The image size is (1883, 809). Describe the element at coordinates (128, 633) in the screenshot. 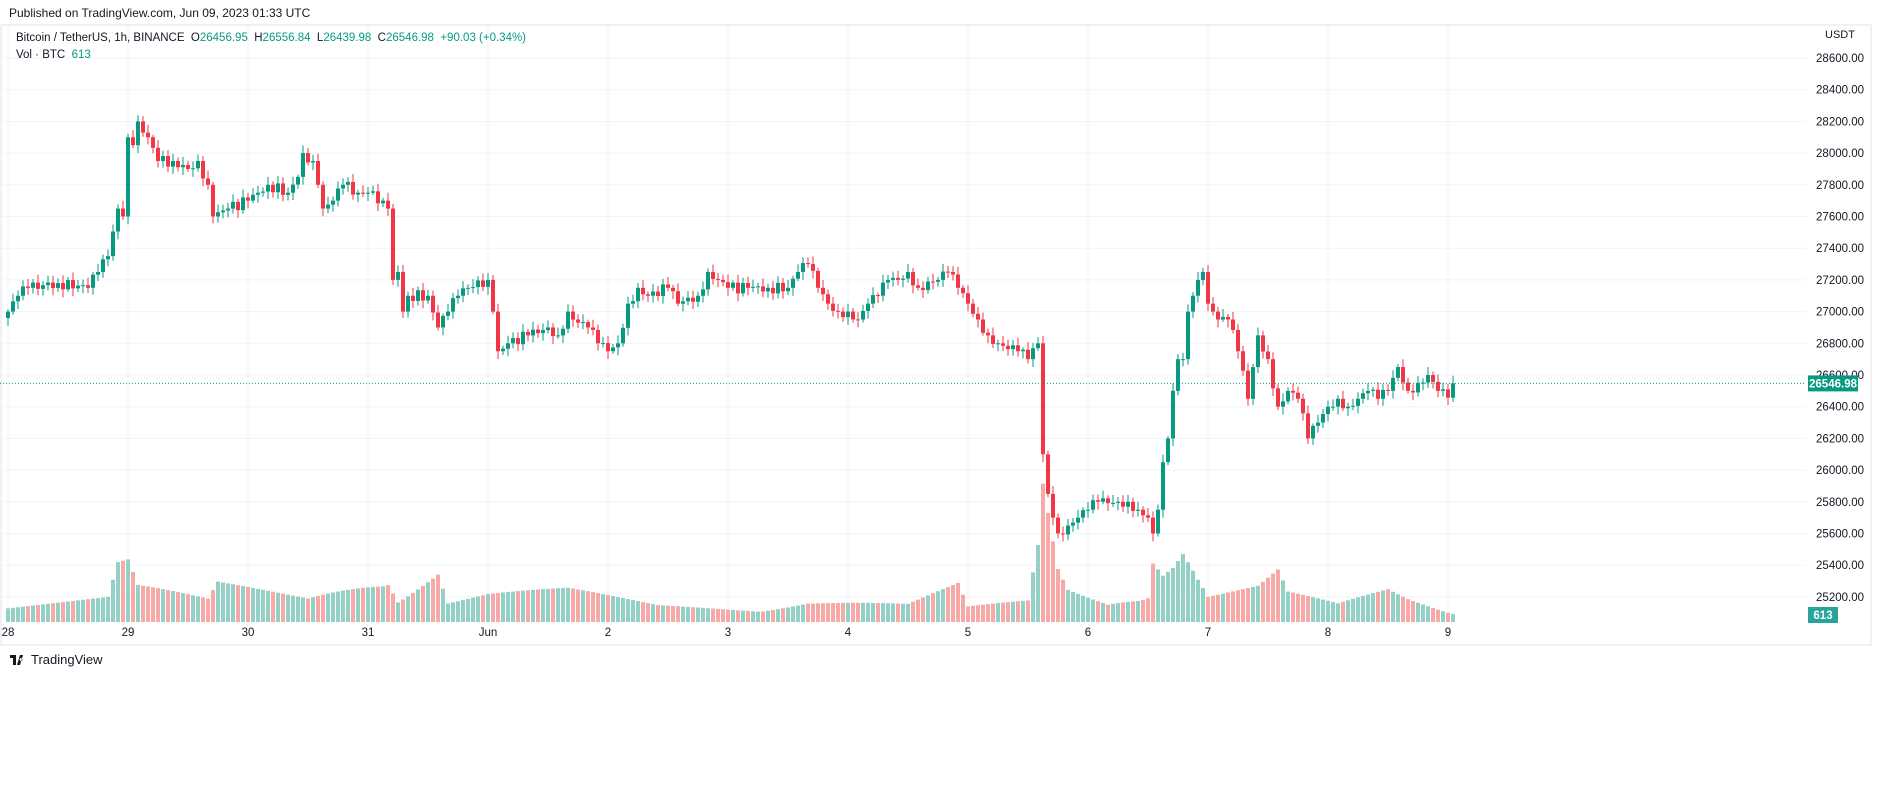

I see `time-tick-label: 29` at that location.